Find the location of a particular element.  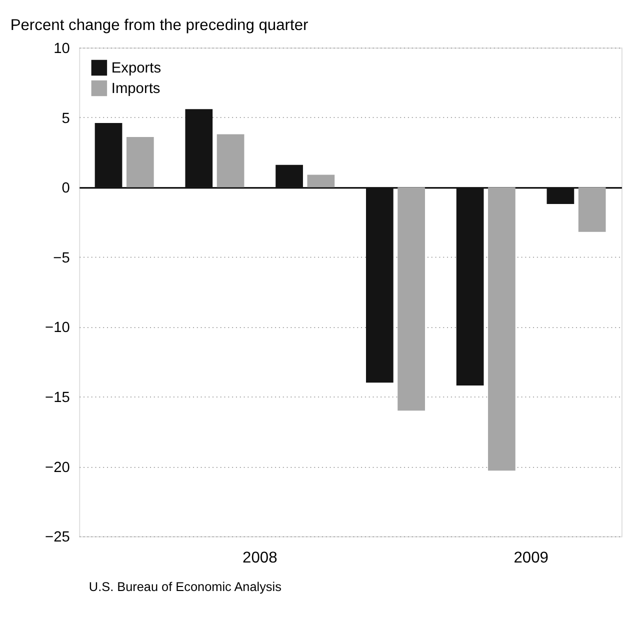

y-tick-label: −5 is located at coordinates (61, 258).